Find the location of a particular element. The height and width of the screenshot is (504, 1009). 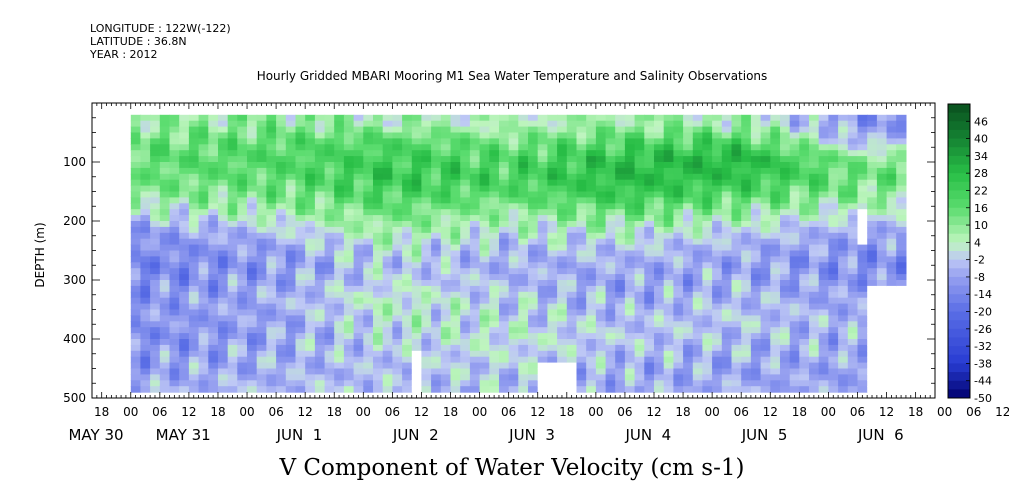

x-tick-label: 18 is located at coordinates (566, 412).